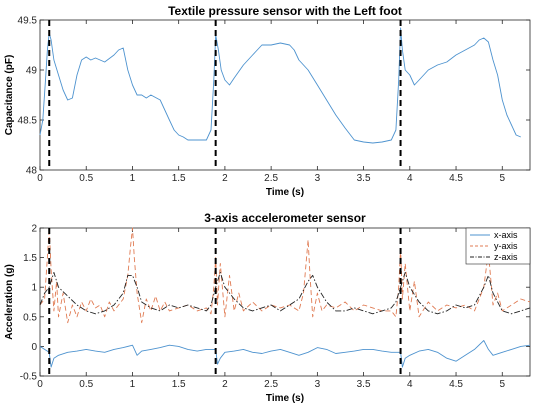 This screenshot has width=550, height=408. I want to click on y-tick-label: 0, so click(34, 347).